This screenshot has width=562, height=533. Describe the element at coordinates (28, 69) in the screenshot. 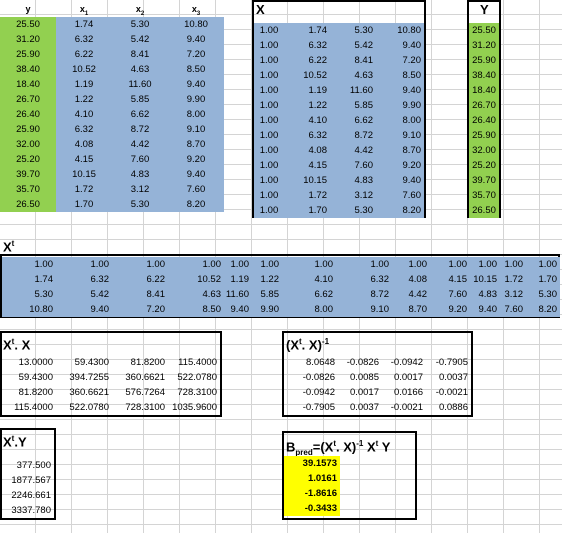

I see `cell-y: 38.40` at that location.